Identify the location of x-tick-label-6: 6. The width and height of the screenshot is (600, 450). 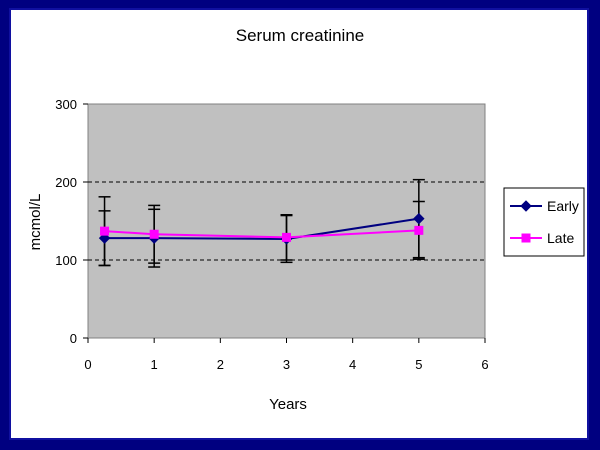
(484, 364).